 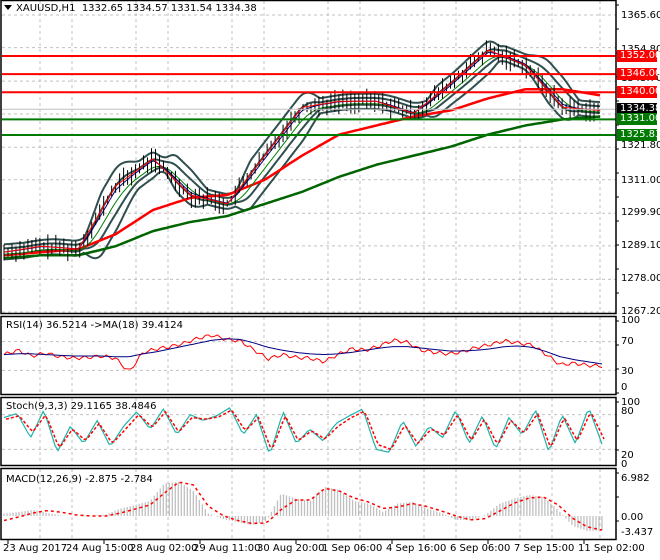 What do you see at coordinates (638, 109) in the screenshot?
I see `price-level-tag: 1334.38` at bounding box center [638, 109].